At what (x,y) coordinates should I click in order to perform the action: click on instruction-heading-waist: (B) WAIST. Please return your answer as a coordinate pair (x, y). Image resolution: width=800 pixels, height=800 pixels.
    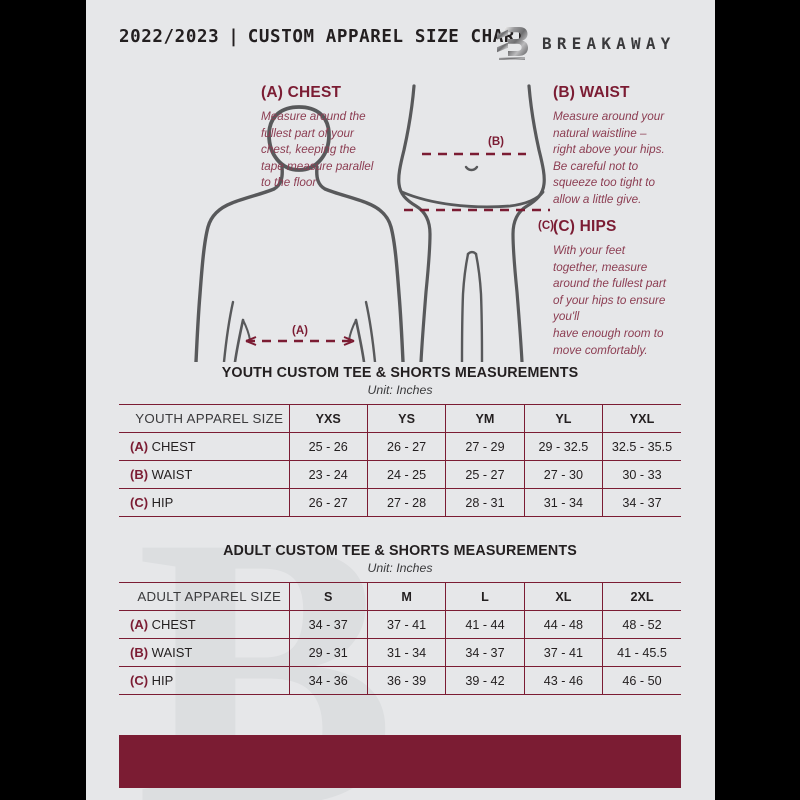
    Looking at the image, I should click on (591, 92).